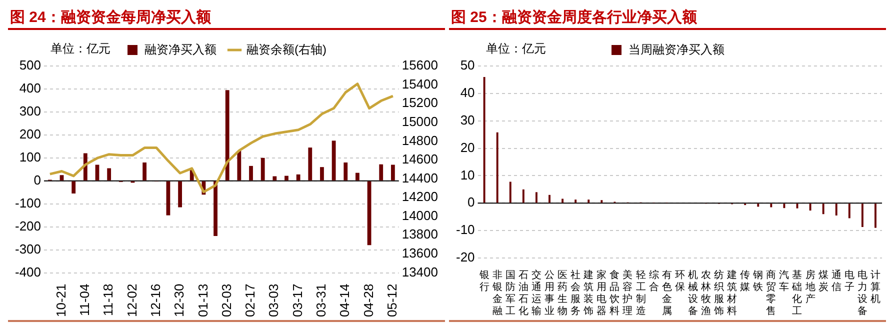 This screenshot has height=334, width=894. I want to click on x-tick-label: 03-03, so click(274, 300).